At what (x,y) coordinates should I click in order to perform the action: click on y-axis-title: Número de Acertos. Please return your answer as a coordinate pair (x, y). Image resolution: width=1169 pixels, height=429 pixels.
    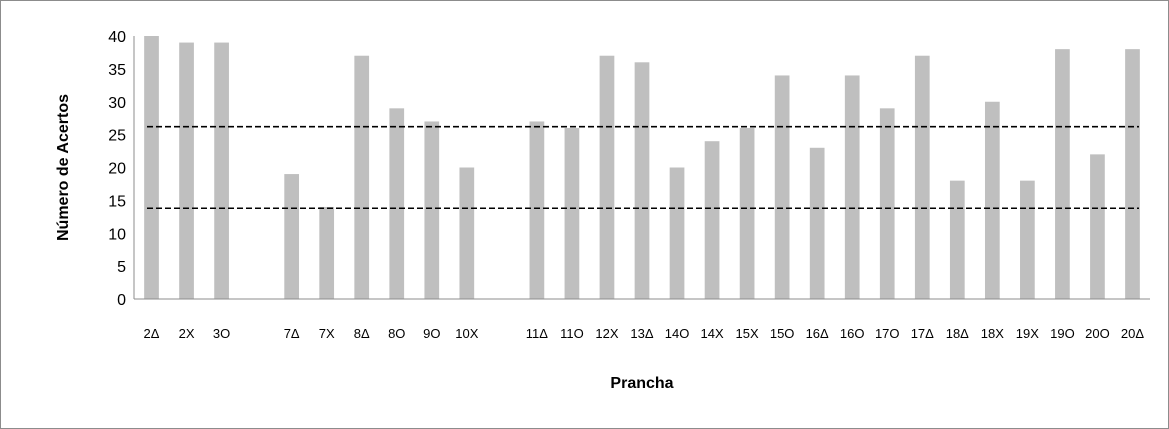
    Looking at the image, I should click on (63, 167).